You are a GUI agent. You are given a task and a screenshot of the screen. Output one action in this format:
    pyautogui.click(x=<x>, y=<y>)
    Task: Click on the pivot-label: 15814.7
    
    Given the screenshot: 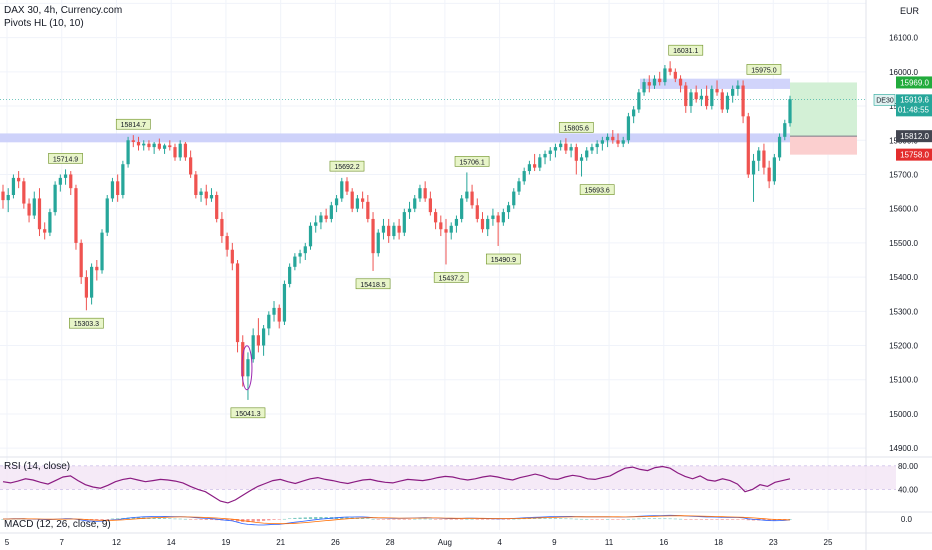 What is the action you would take?
    pyautogui.click(x=133, y=124)
    